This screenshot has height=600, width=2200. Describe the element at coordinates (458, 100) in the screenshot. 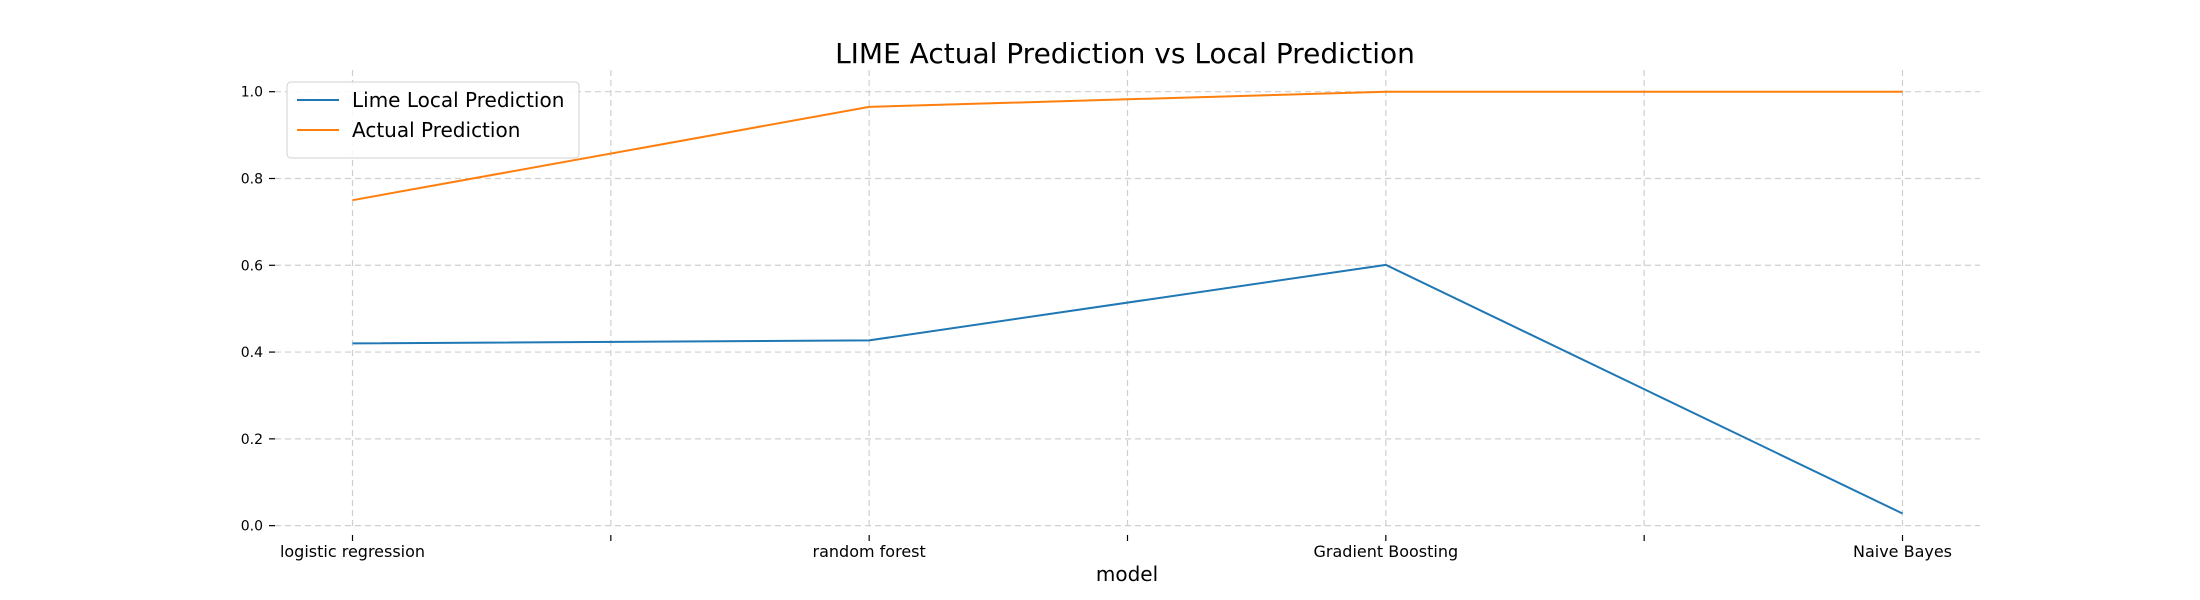

I see `legend-label: Lime Local Prediction` at that location.